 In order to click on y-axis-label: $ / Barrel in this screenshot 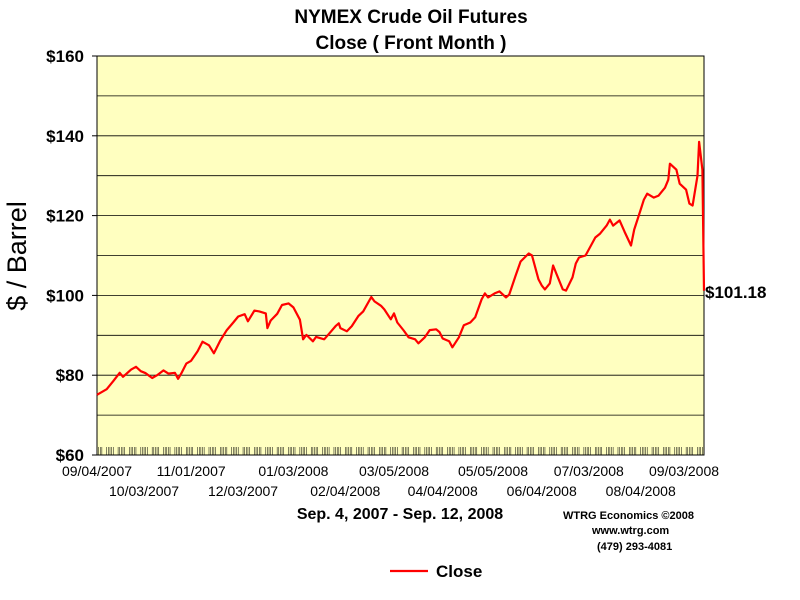, I will do `click(17, 256)`.